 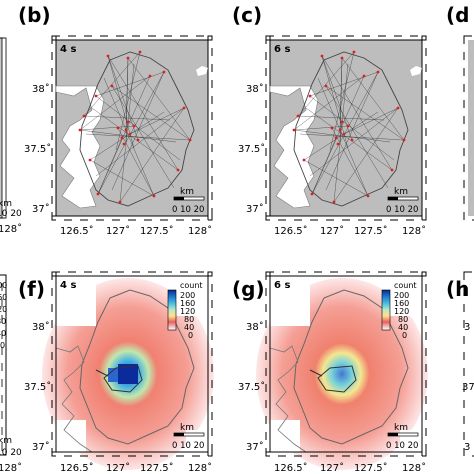 What do you see at coordinates (468, 387) in the screenshot?
I see `y-tick-cut-h-2: 37` at bounding box center [468, 387].